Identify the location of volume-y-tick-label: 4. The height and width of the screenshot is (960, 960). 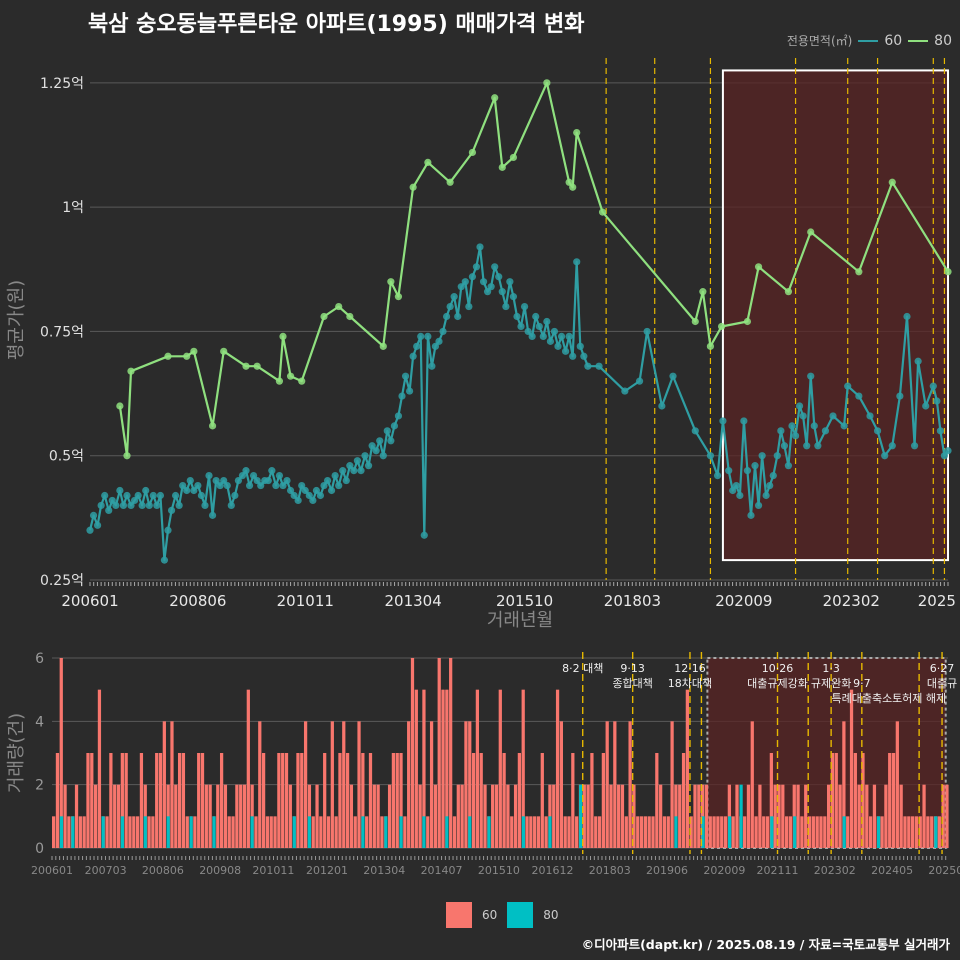
(39, 722).